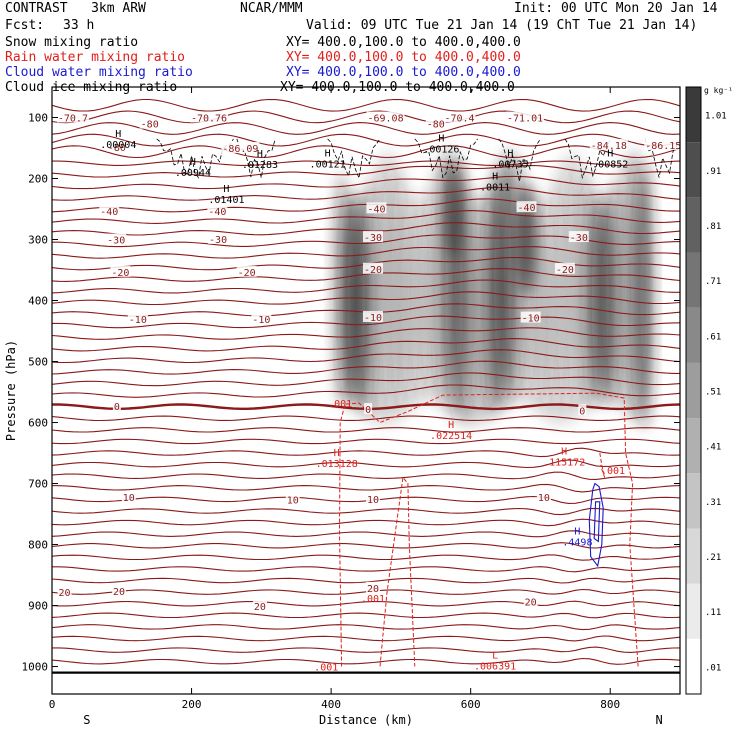 The width and height of the screenshot is (740, 740). Describe the element at coordinates (240, 149) in the screenshot. I see `isotherm-label: -86.09` at that location.